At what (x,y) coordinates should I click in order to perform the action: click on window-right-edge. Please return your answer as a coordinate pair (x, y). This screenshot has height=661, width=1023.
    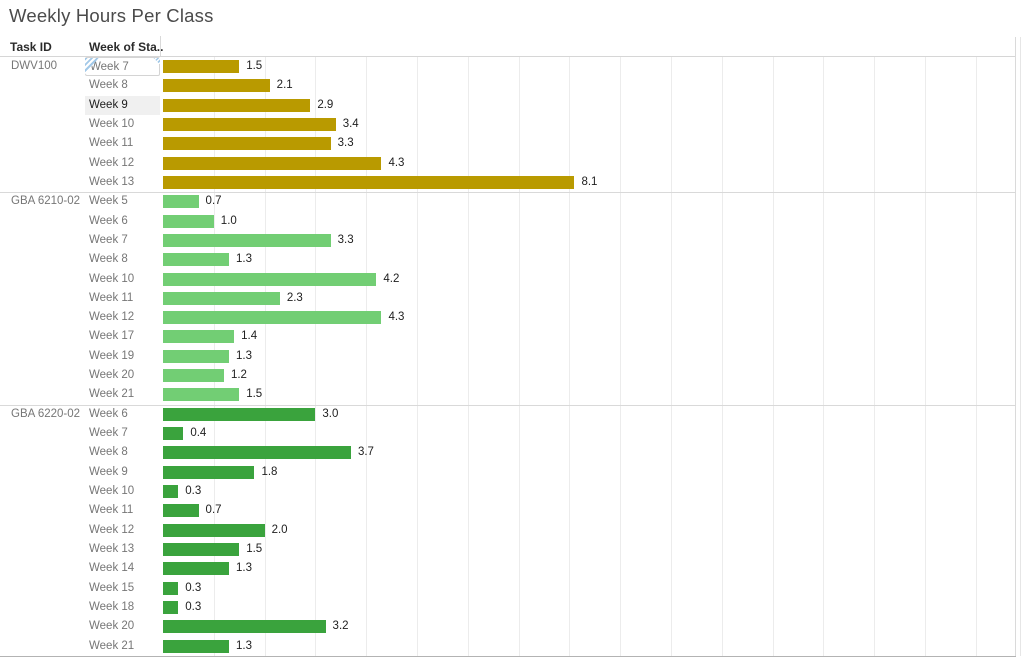
    Looking at the image, I should click on (1020, 346).